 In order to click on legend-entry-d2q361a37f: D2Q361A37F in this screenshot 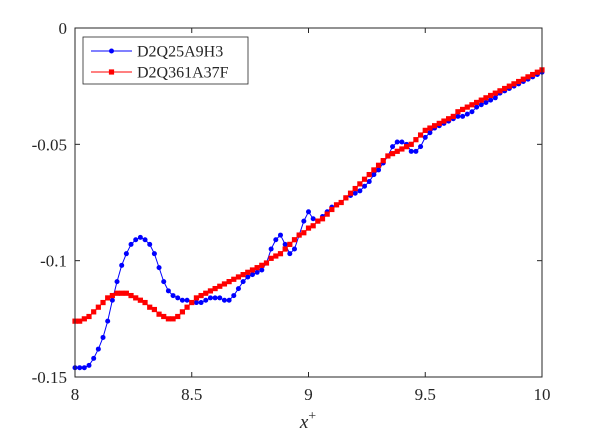, I will do `click(160, 73)`.